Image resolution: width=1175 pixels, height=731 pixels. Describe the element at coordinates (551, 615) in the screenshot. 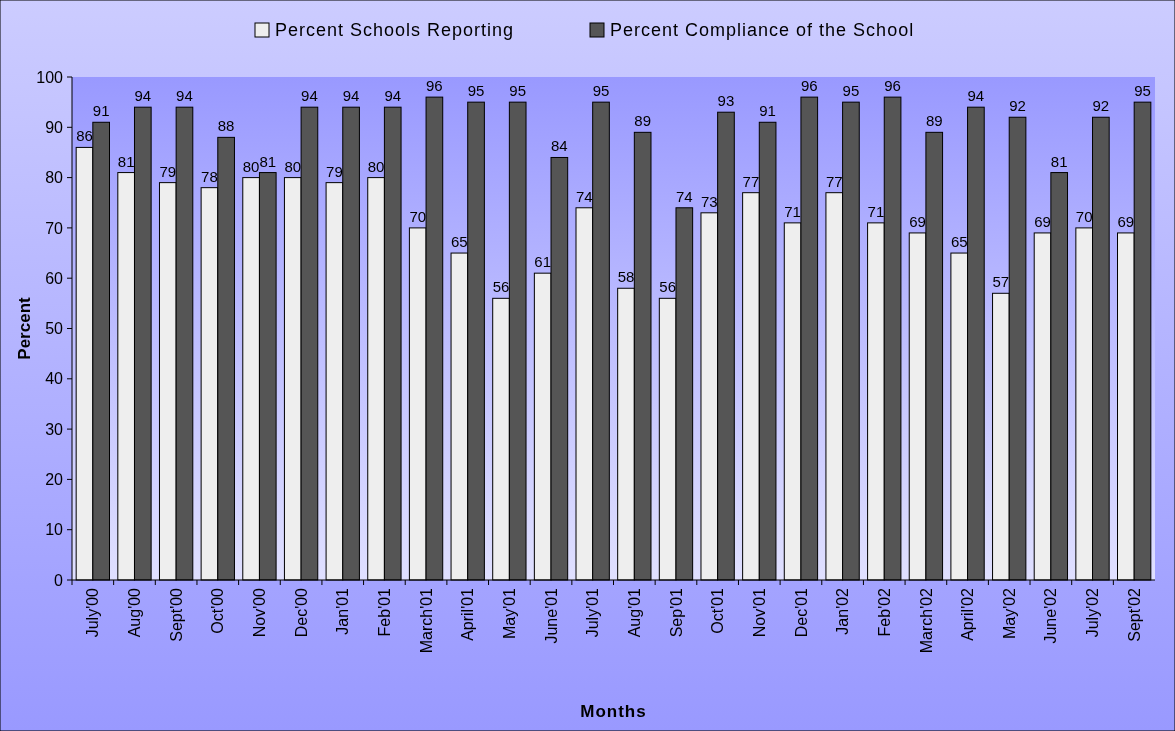

I see `x-tick-label: June'01` at that location.